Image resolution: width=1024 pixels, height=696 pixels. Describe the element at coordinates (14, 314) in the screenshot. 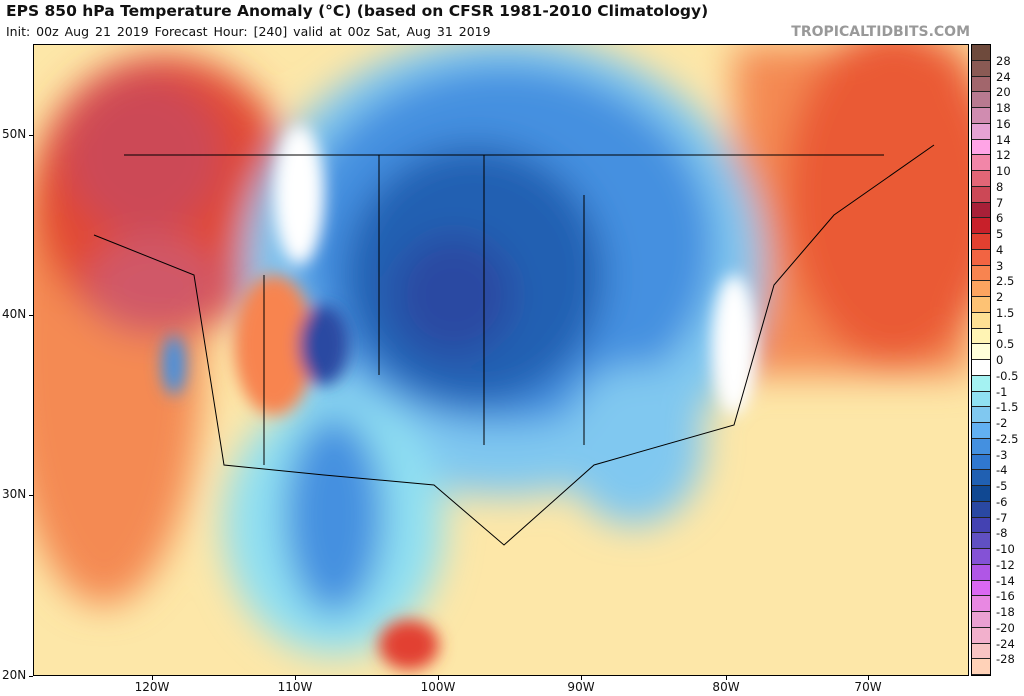

I see `latitude-label: 40N` at that location.